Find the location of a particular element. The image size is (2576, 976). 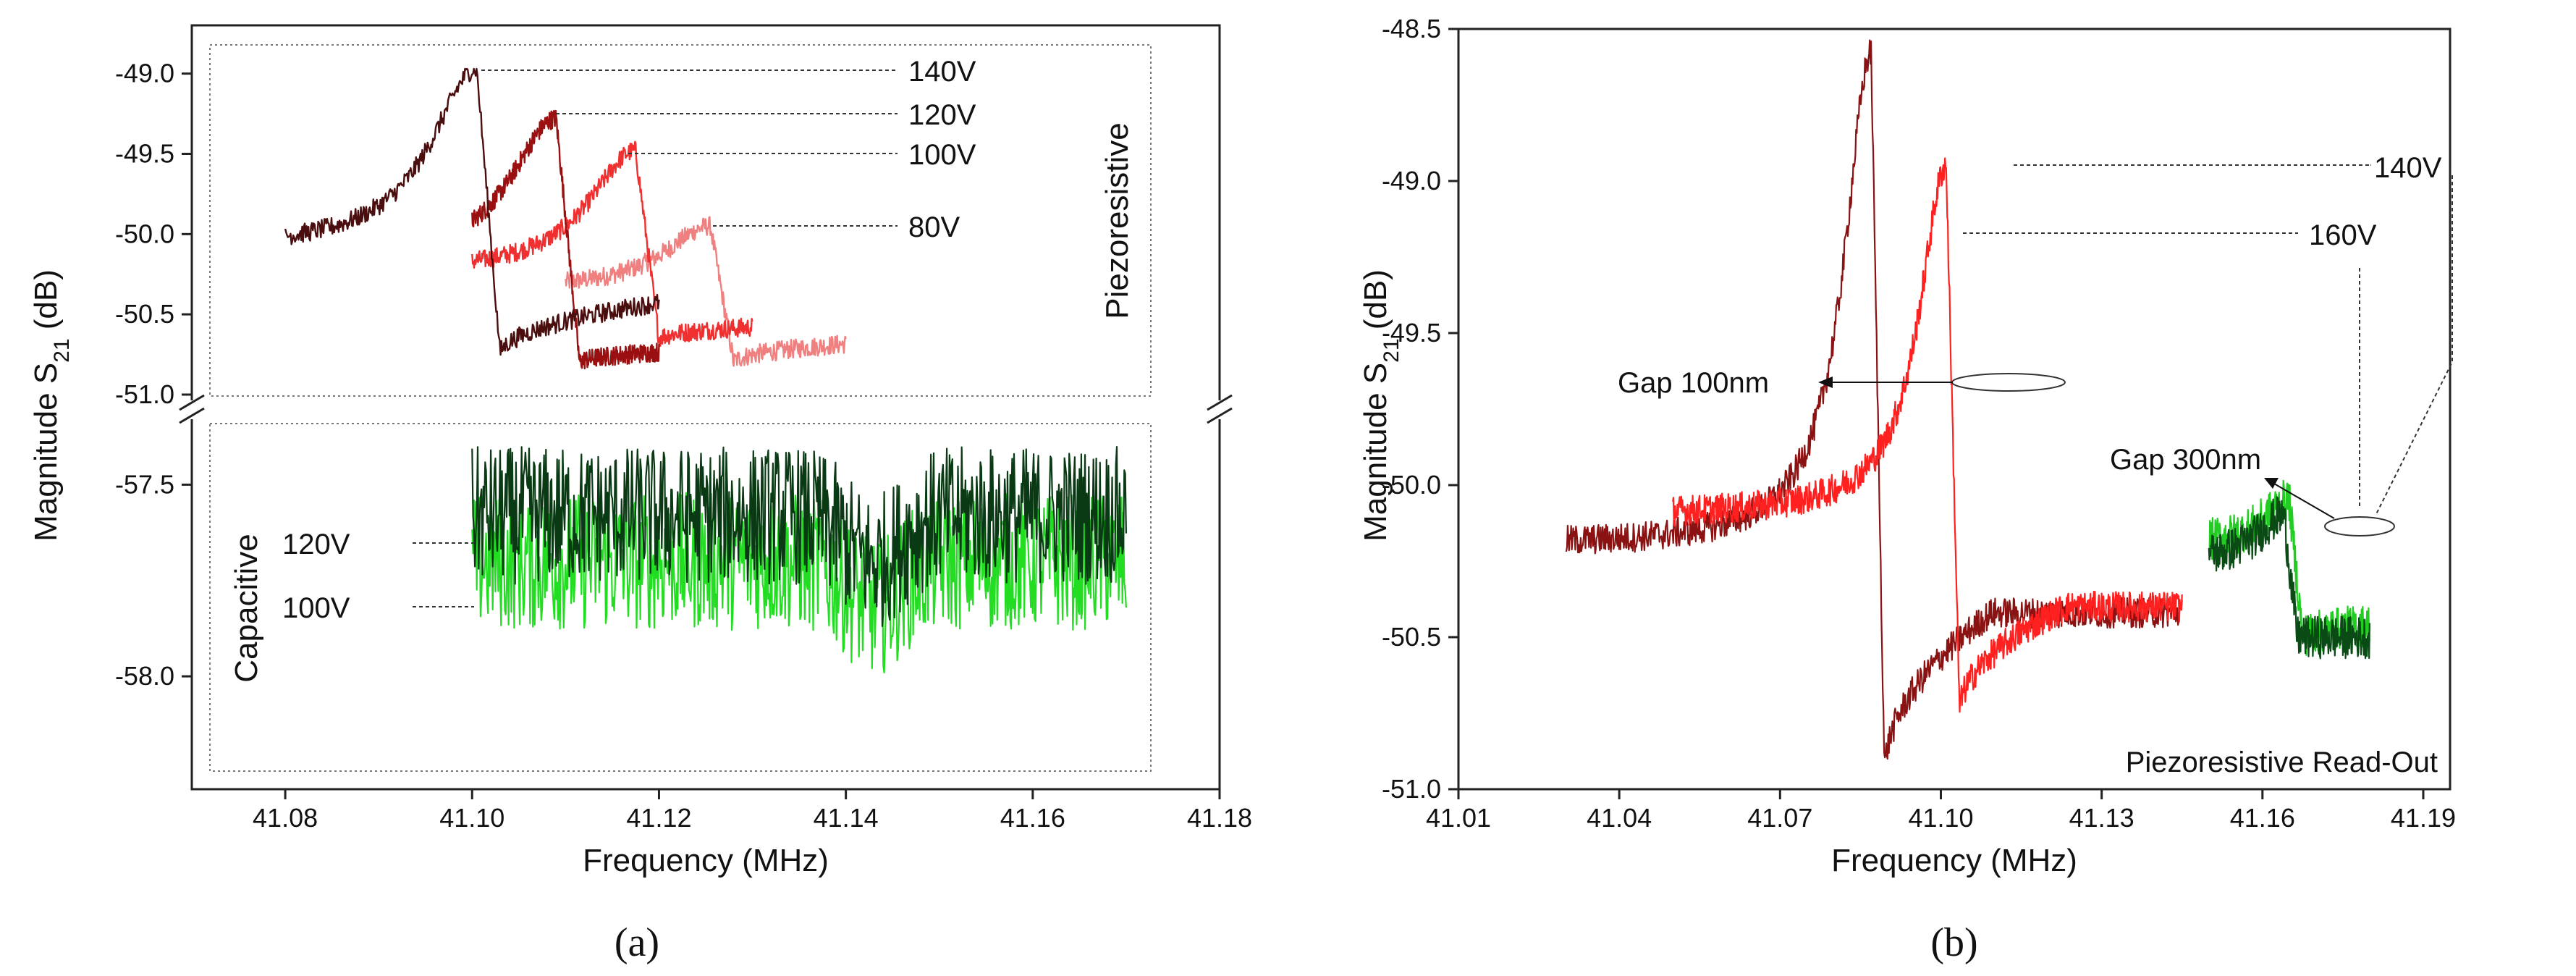

panel-b-xtick-label: 41.19 is located at coordinates (2423, 818).